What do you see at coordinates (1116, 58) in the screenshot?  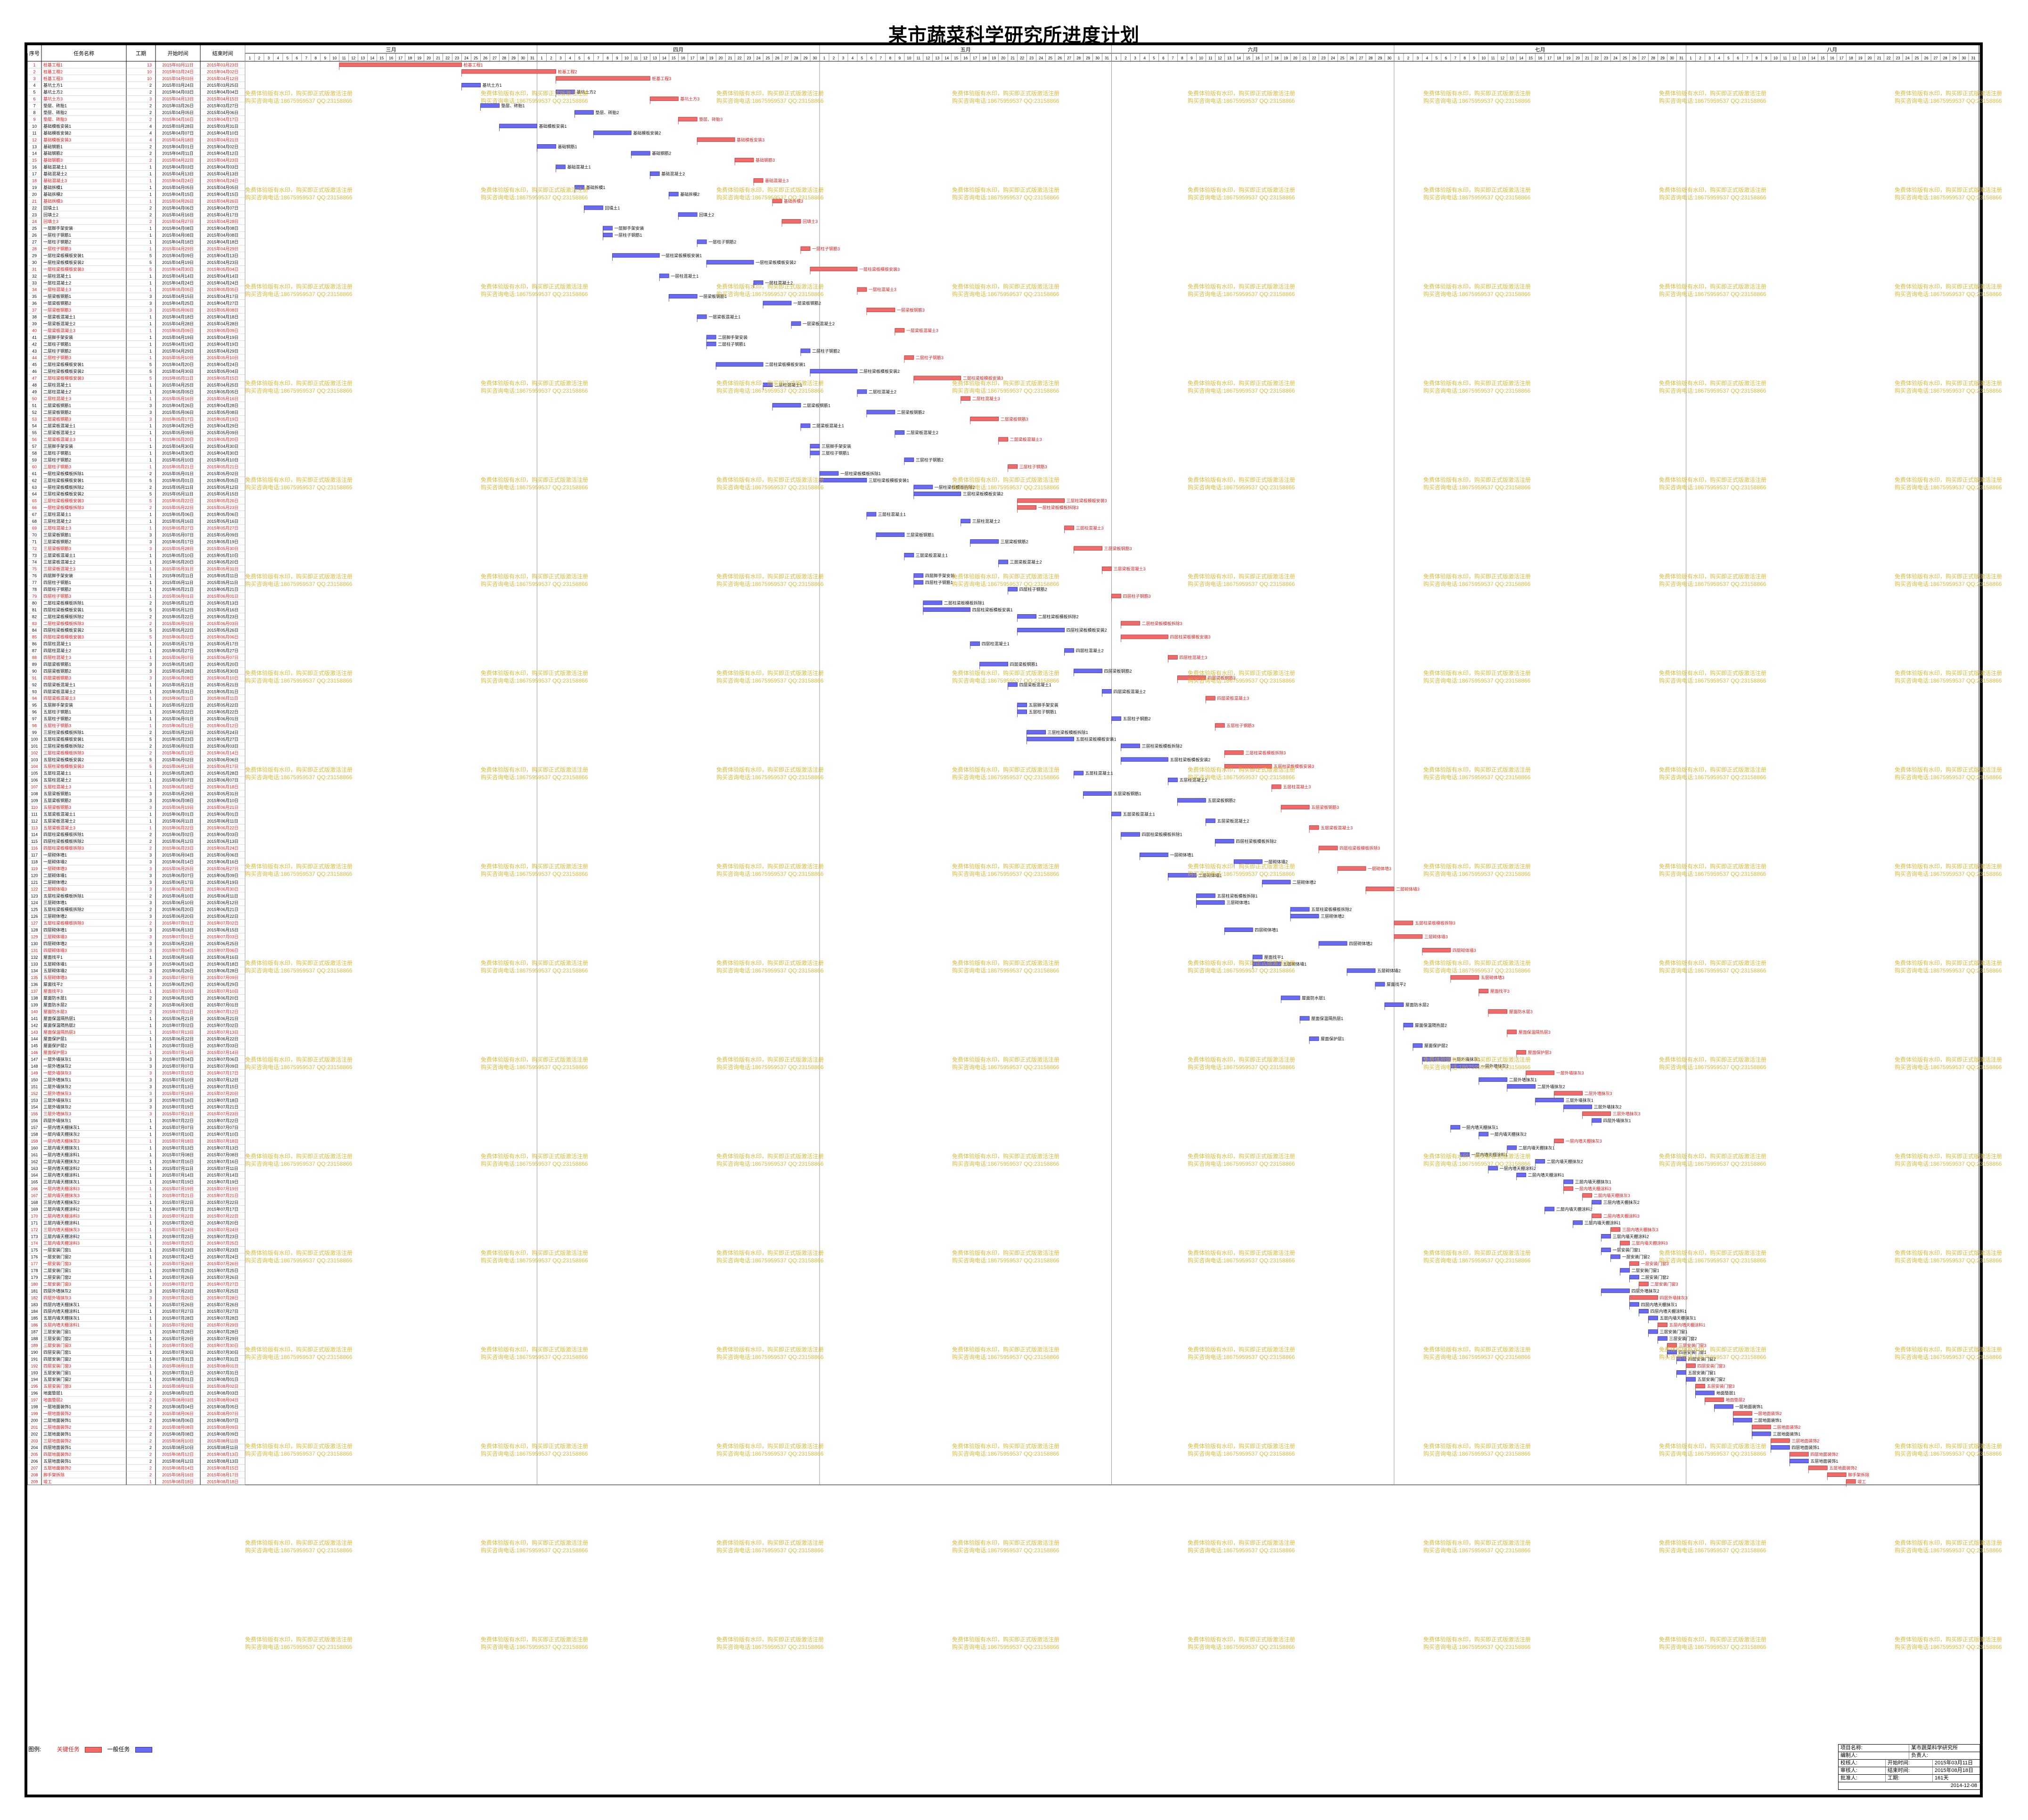 I see `day-label: 1` at bounding box center [1116, 58].